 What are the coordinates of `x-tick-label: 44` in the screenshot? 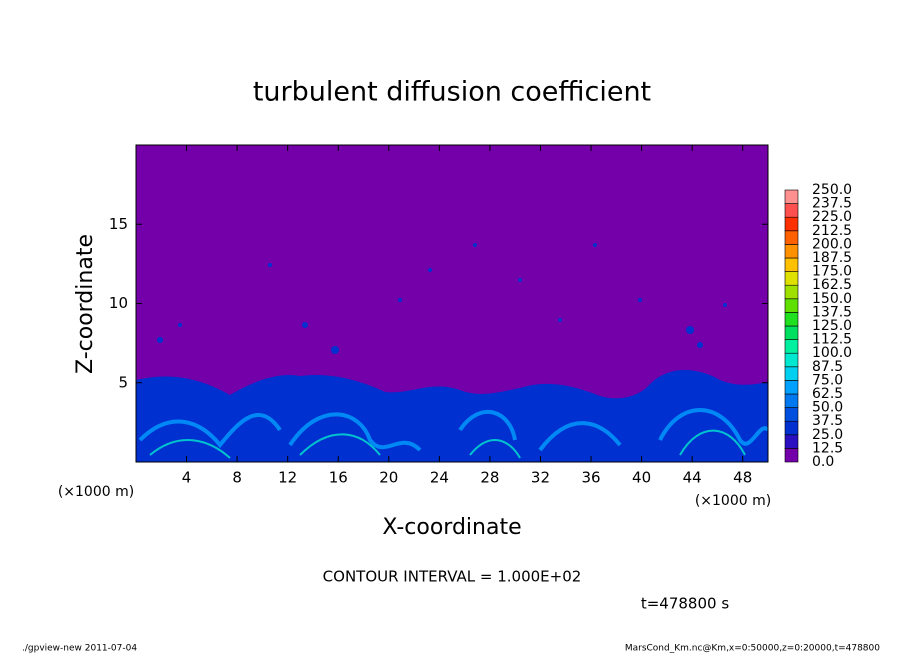 It's located at (692, 478).